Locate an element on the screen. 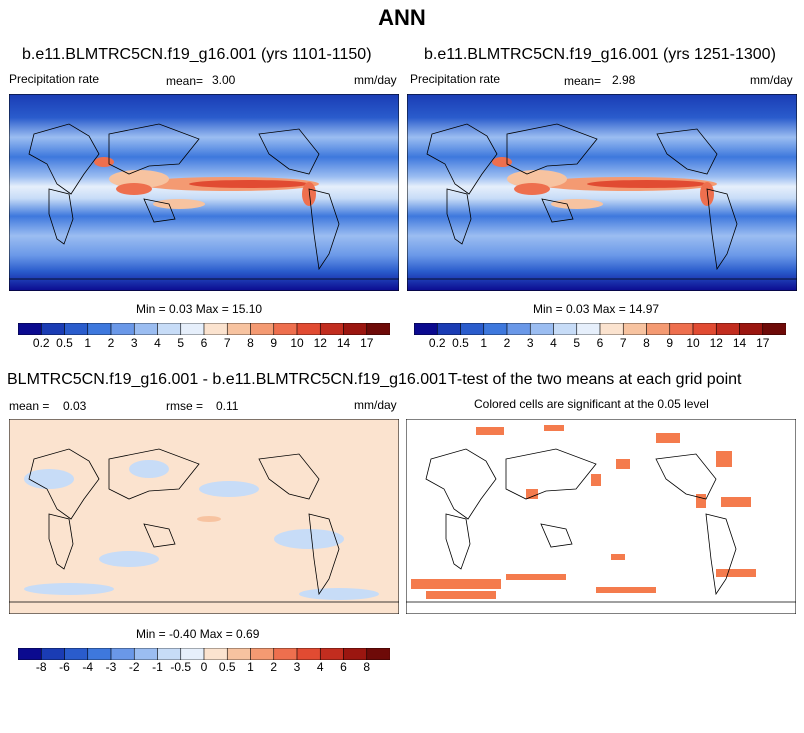  difference-colorbar is located at coordinates (204, 654).